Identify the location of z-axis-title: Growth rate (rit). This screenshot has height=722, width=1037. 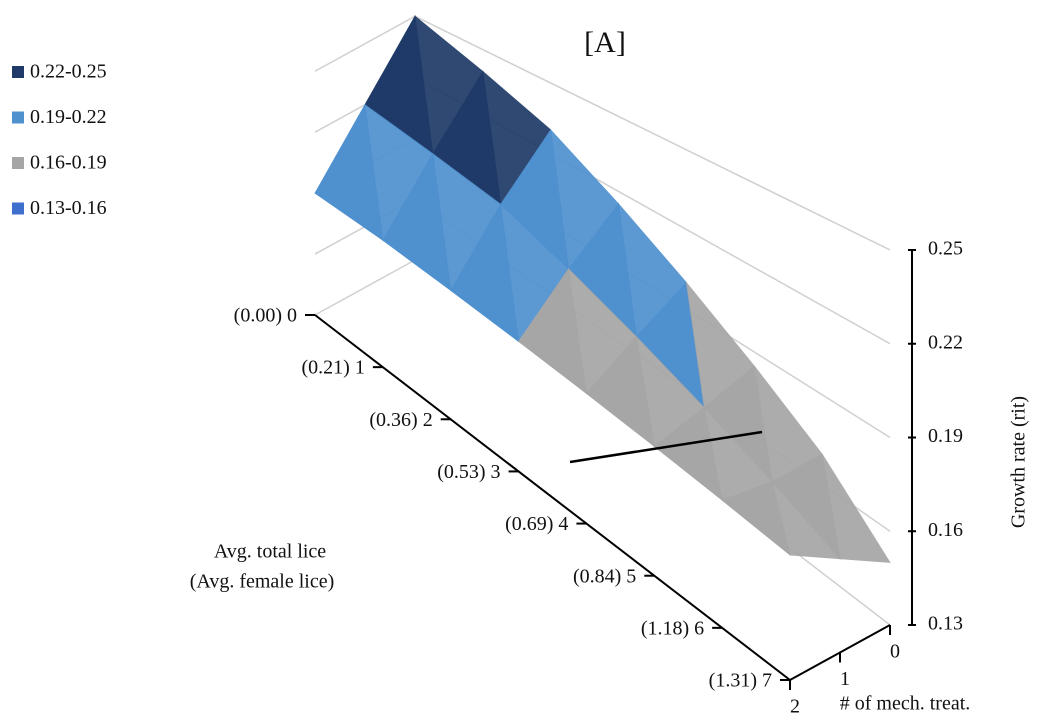
(1019, 462).